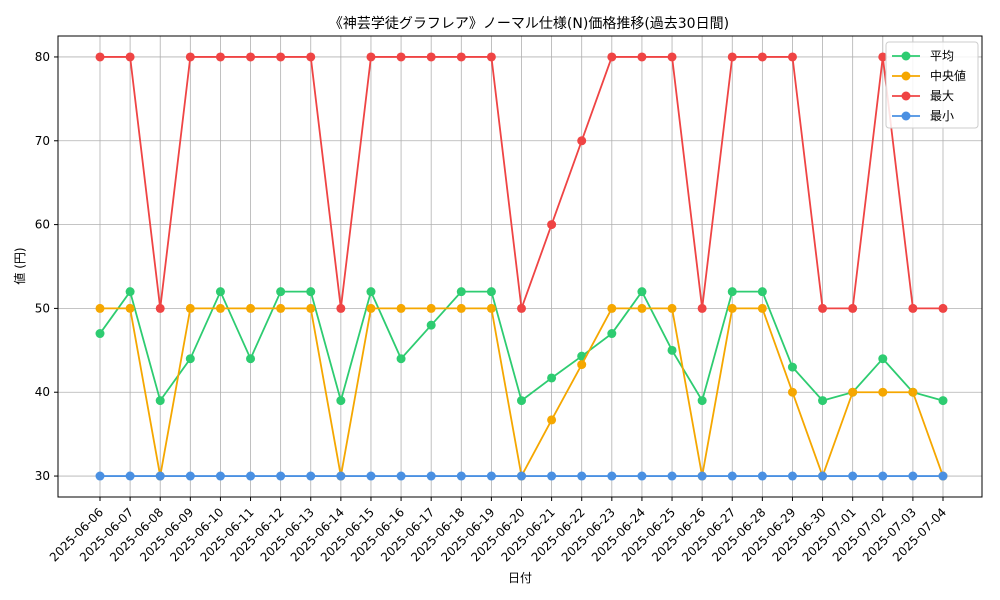  Describe the element at coordinates (942, 56) in the screenshot. I see `legend-label: 平均` at that location.